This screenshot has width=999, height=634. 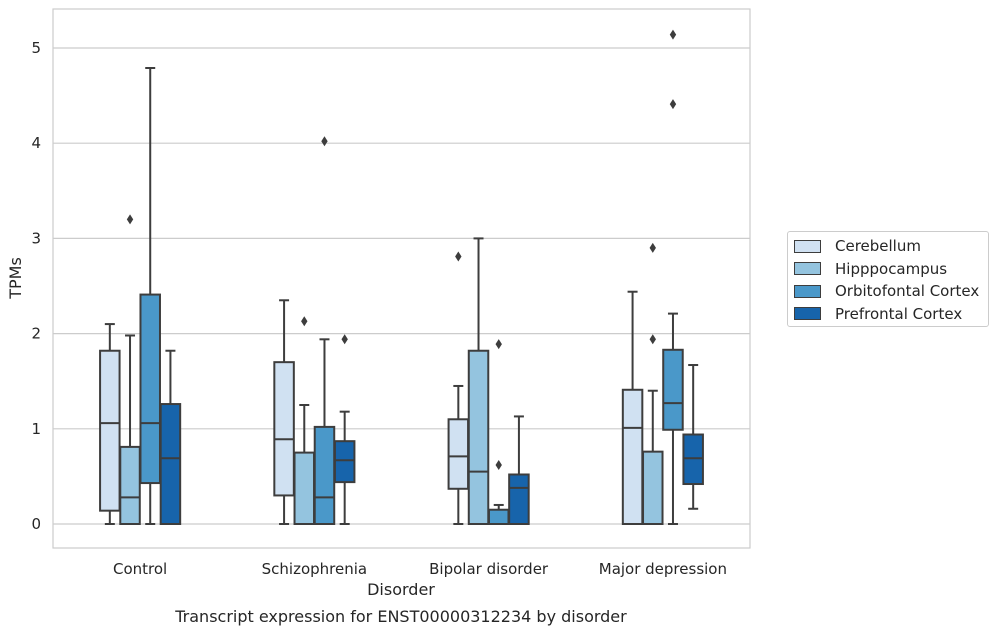 What do you see at coordinates (36, 143) in the screenshot?
I see `y-tick-label: 4` at bounding box center [36, 143].